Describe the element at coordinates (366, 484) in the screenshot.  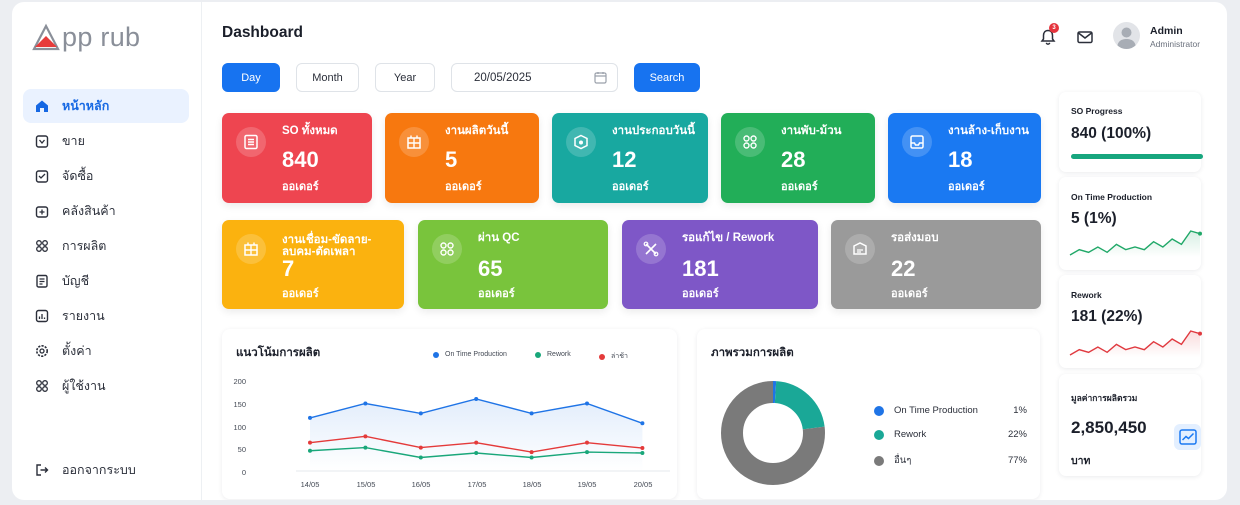
I see `x-tick-label: 15/05` at that location.